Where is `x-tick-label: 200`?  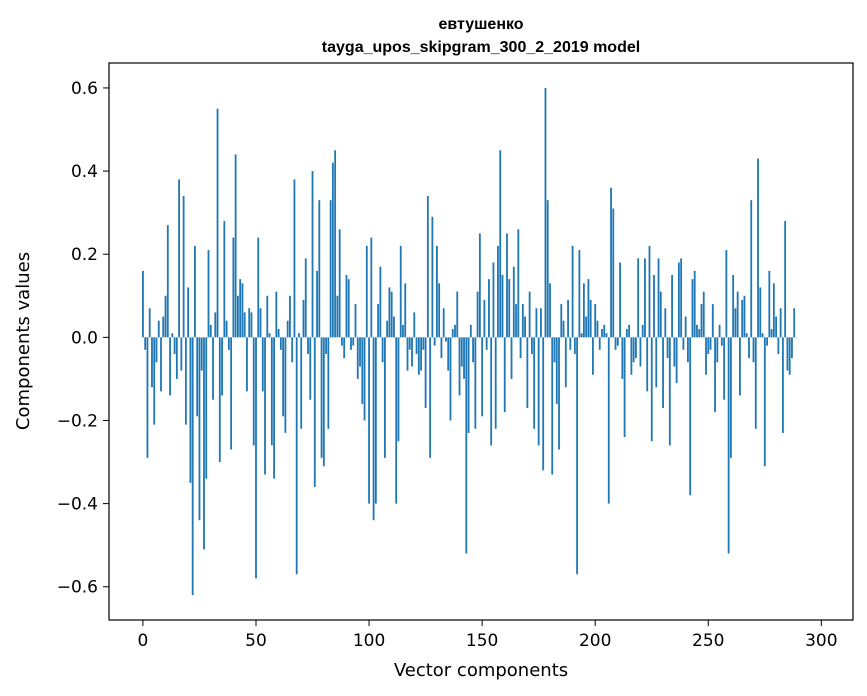
x-tick-label: 200 is located at coordinates (595, 641).